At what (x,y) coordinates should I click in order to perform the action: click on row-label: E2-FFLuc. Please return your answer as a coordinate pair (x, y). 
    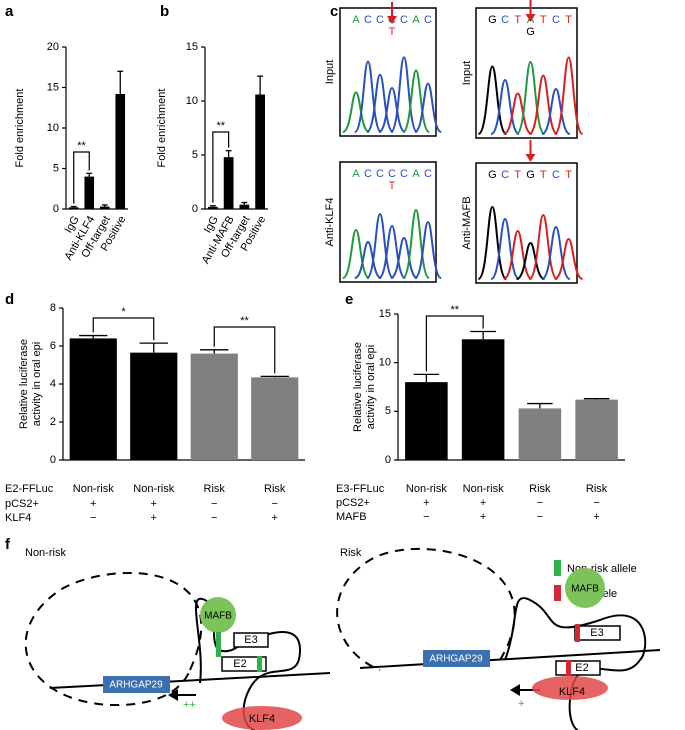
    Looking at the image, I should click on (29, 489).